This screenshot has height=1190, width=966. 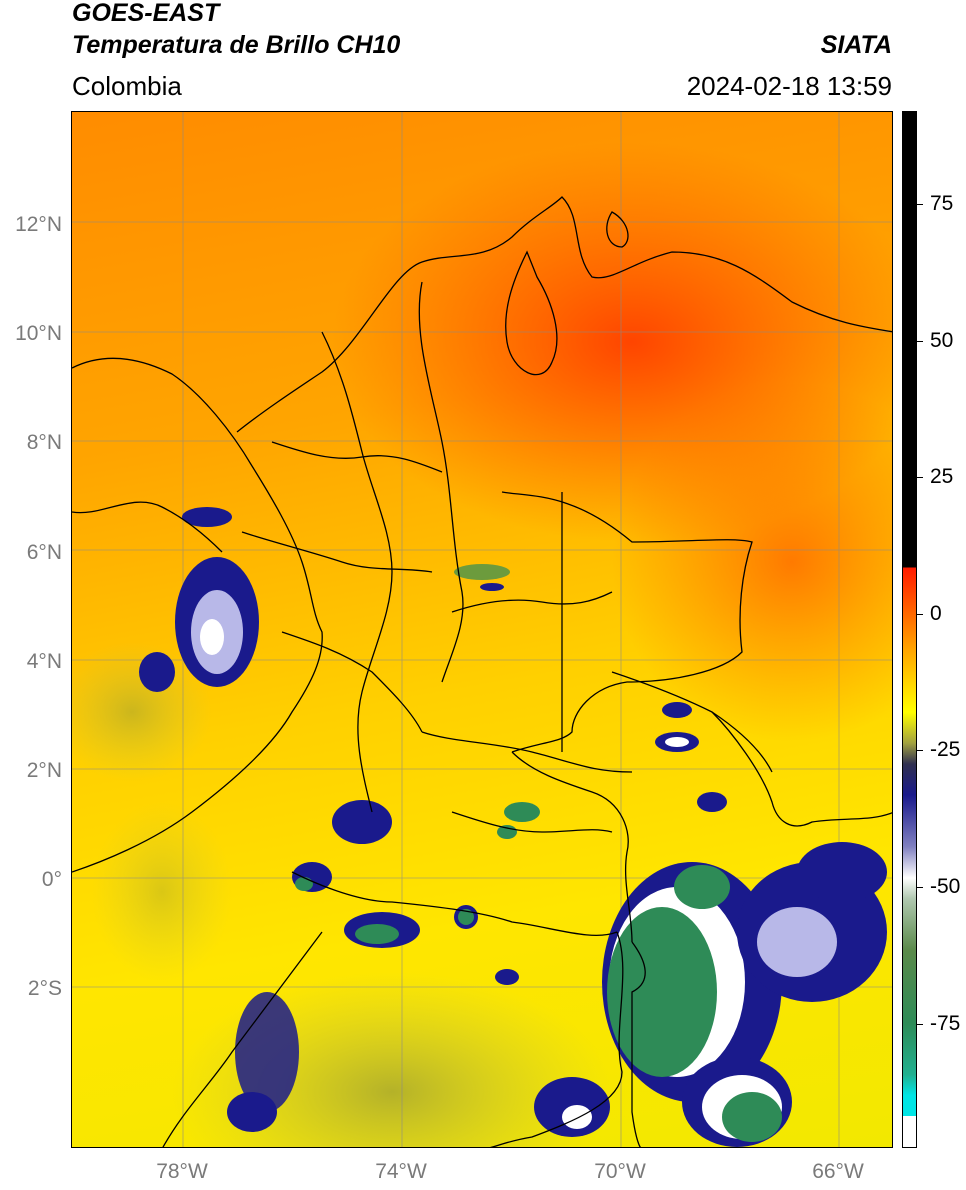 I want to click on region-label: Colombia, so click(x=127, y=86).